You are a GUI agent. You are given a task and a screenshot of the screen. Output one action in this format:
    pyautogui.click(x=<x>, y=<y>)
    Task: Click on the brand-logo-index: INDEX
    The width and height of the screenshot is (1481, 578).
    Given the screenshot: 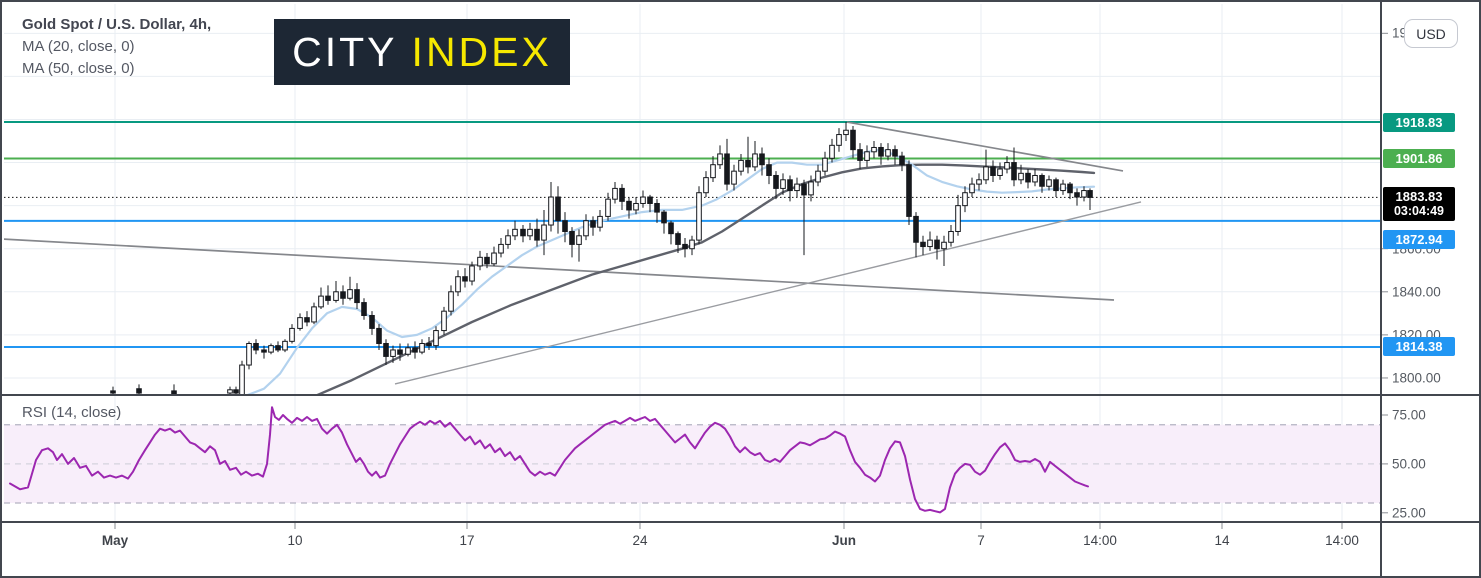 What is the action you would take?
    pyautogui.click(x=481, y=51)
    